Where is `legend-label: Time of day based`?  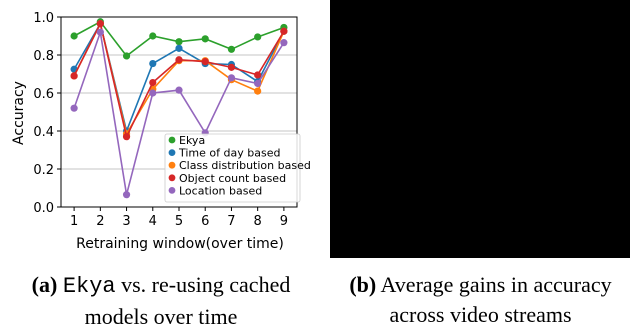 legend-label: Time of day based is located at coordinates (229, 153).